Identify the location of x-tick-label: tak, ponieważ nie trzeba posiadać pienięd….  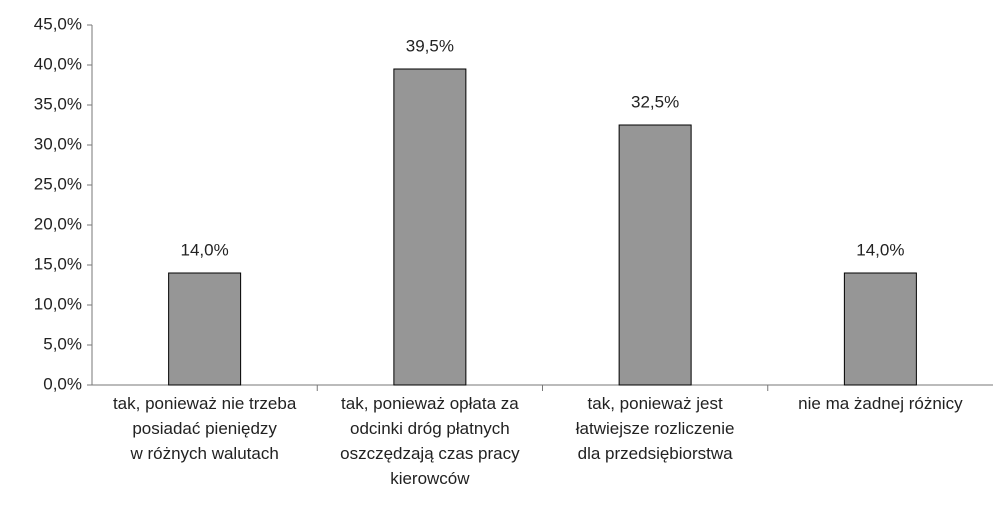
(205, 428).